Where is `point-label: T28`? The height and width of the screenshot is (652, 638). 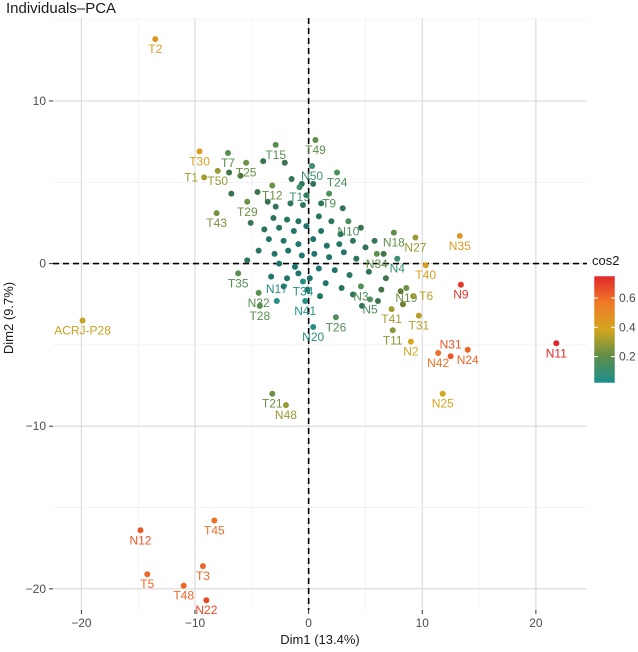
point-label: T28 is located at coordinates (259, 316).